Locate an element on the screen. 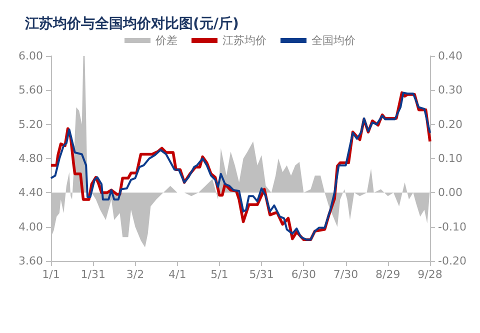 The width and height of the screenshot is (480, 333). y-tick-label: 4.40 is located at coordinates (30, 193).